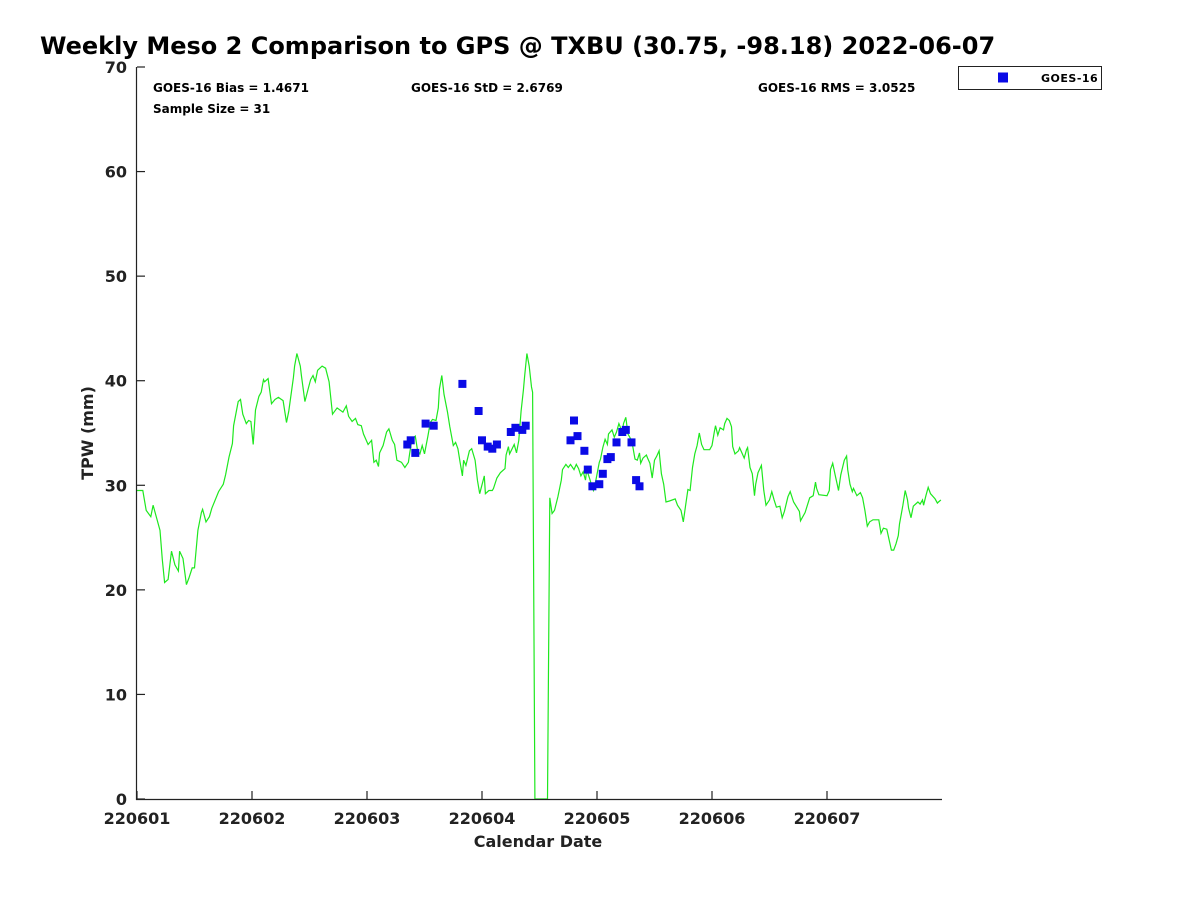  I want to click on legend-label-goes16: GOES-16, so click(1069, 78).